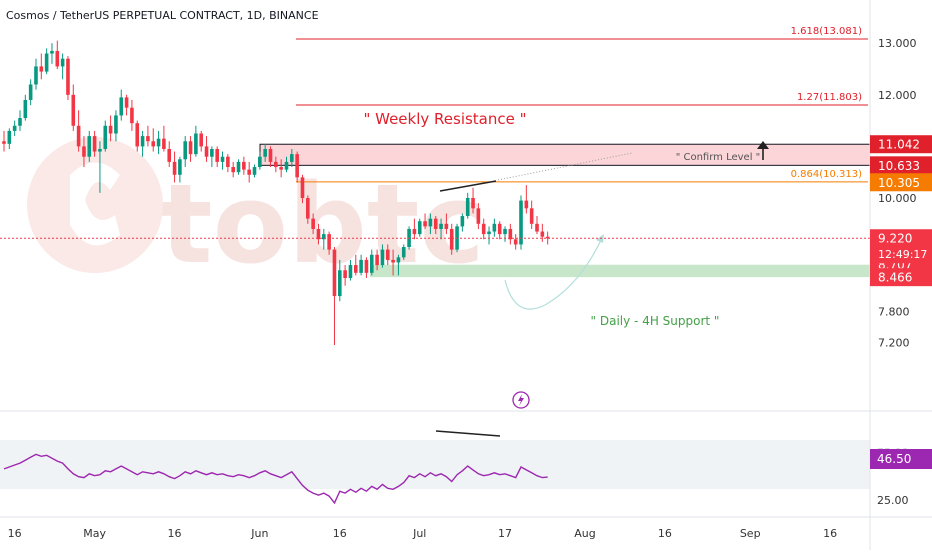 The image size is (932, 554). Describe the element at coordinates (468, 433) in the screenshot. I see `rsi-divergence-line` at that location.